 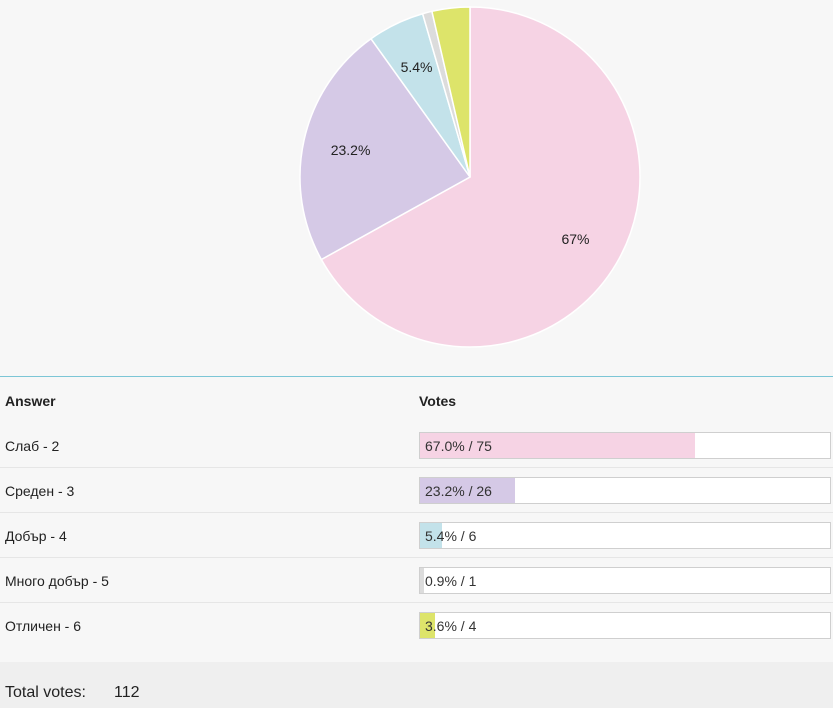 What do you see at coordinates (451, 581) in the screenshot?
I see `vote-bar-text: 0.9% / 1` at bounding box center [451, 581].